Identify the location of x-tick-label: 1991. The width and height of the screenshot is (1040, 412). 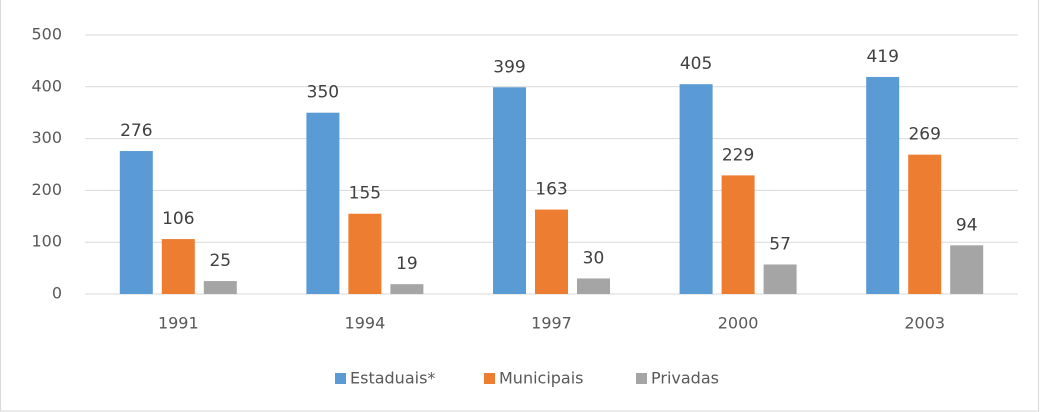
(178, 323).